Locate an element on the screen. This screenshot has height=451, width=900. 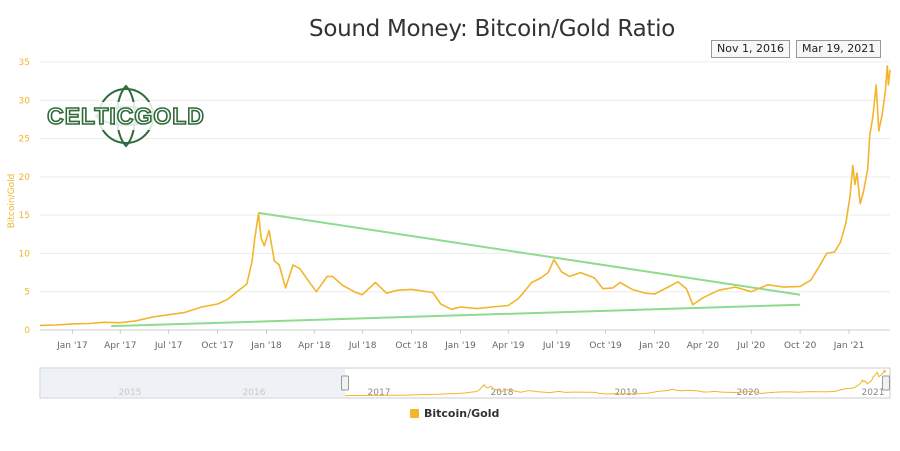
upper-trendline is located at coordinates (529, 253).